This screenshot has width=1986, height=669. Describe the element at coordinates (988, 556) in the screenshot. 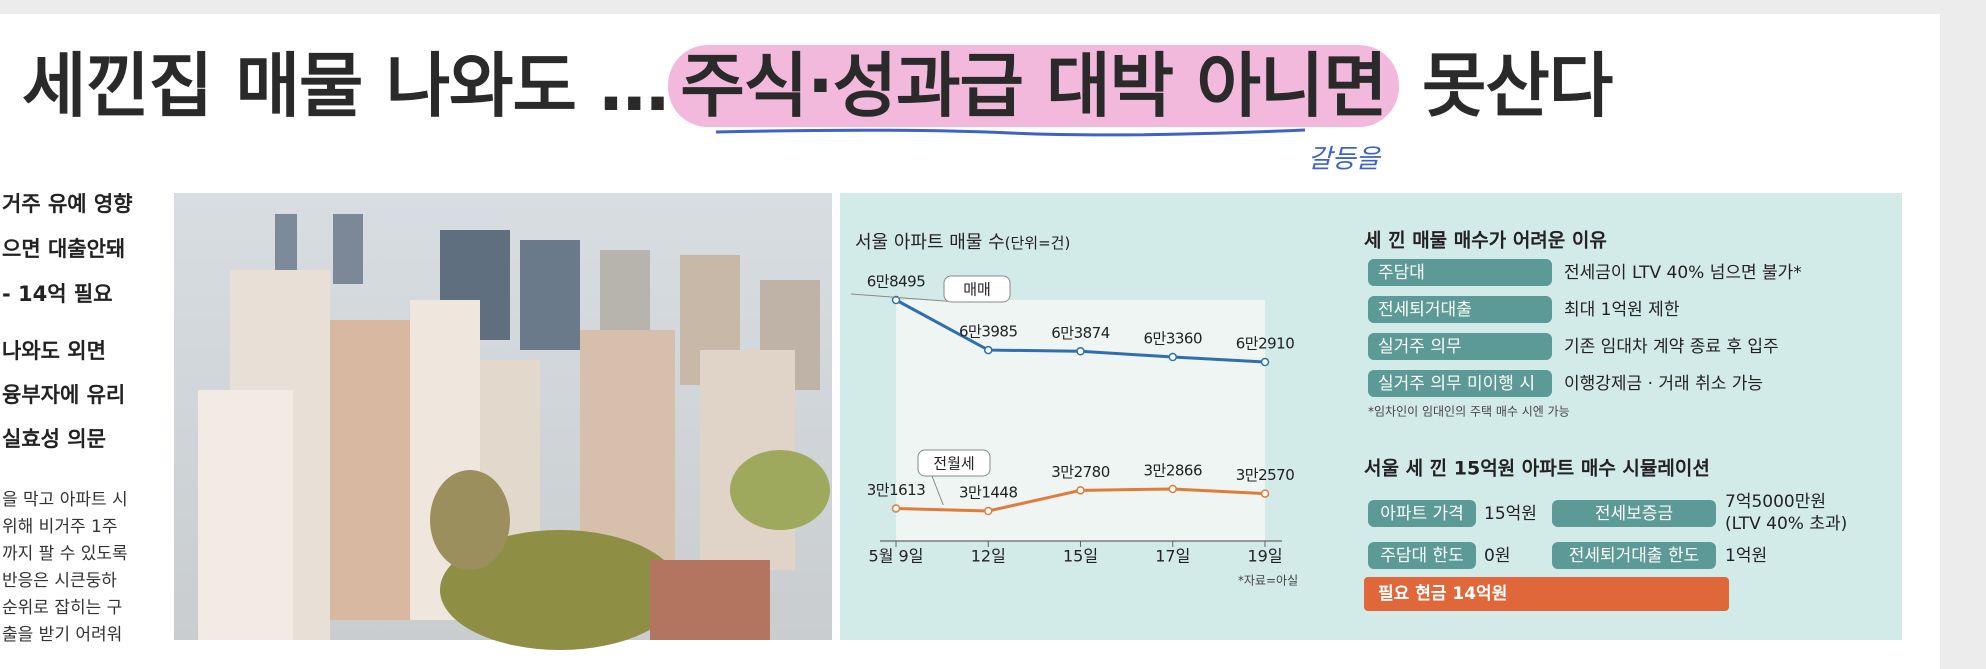

I see `x-tick-label: 12일` at that location.